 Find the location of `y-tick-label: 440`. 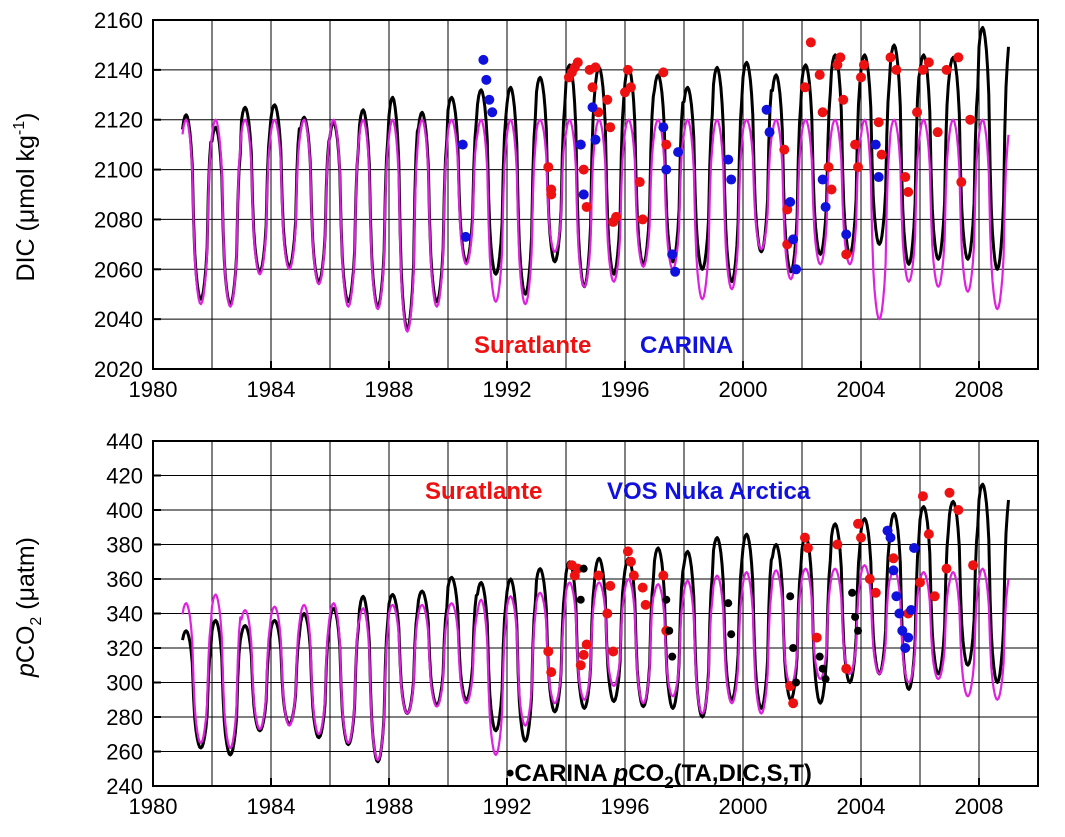

y-tick-label: 440 is located at coordinates (124, 441).